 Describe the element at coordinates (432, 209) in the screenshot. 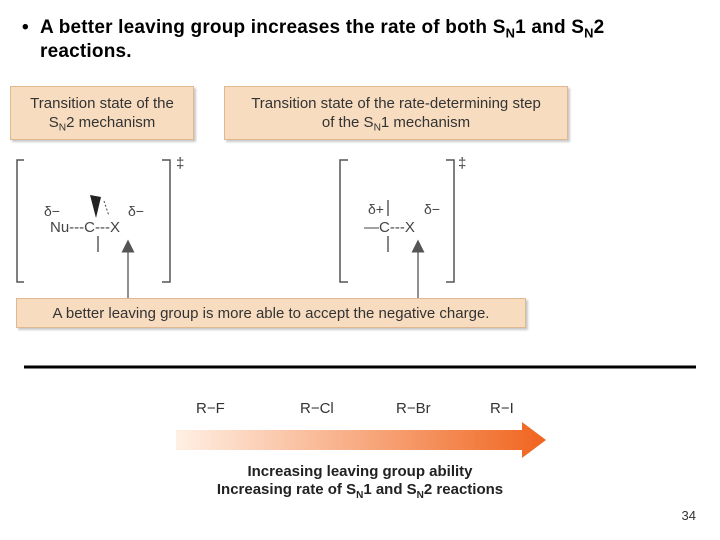

I see `sn1-delta-right: δ−` at that location.